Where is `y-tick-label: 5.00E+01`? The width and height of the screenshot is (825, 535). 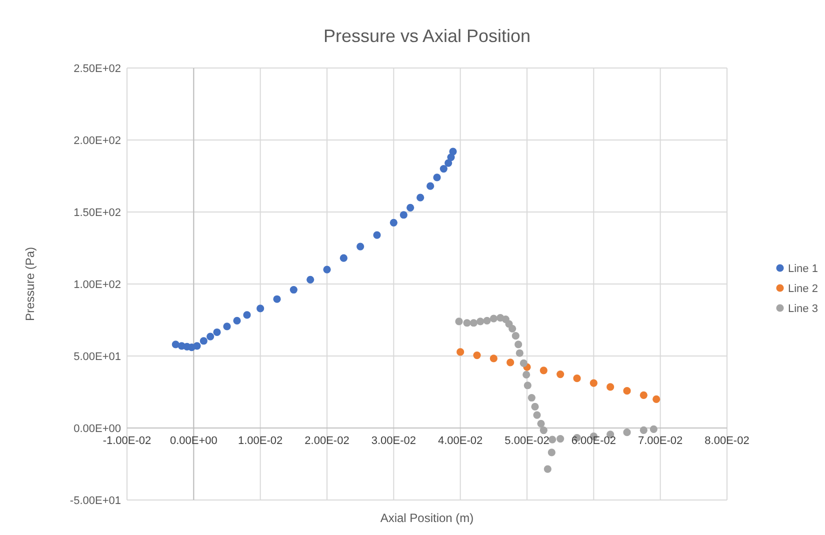 y-tick-label: 5.00E+01 is located at coordinates (97, 357).